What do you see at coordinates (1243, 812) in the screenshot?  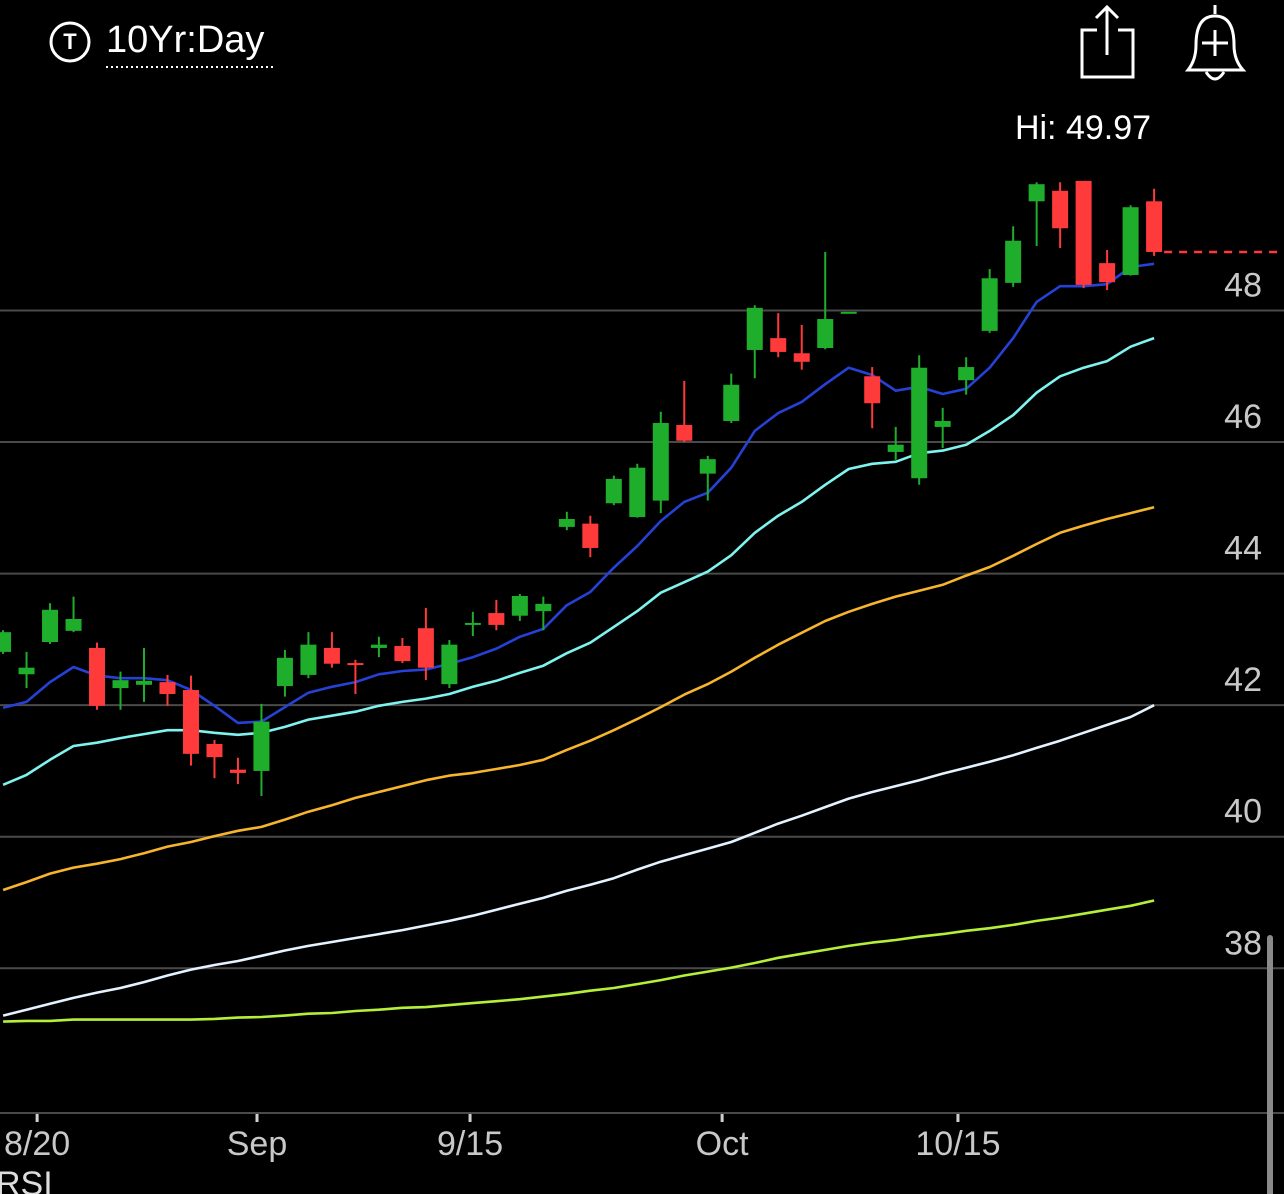 I see `y-tick-label: 40` at bounding box center [1243, 812].